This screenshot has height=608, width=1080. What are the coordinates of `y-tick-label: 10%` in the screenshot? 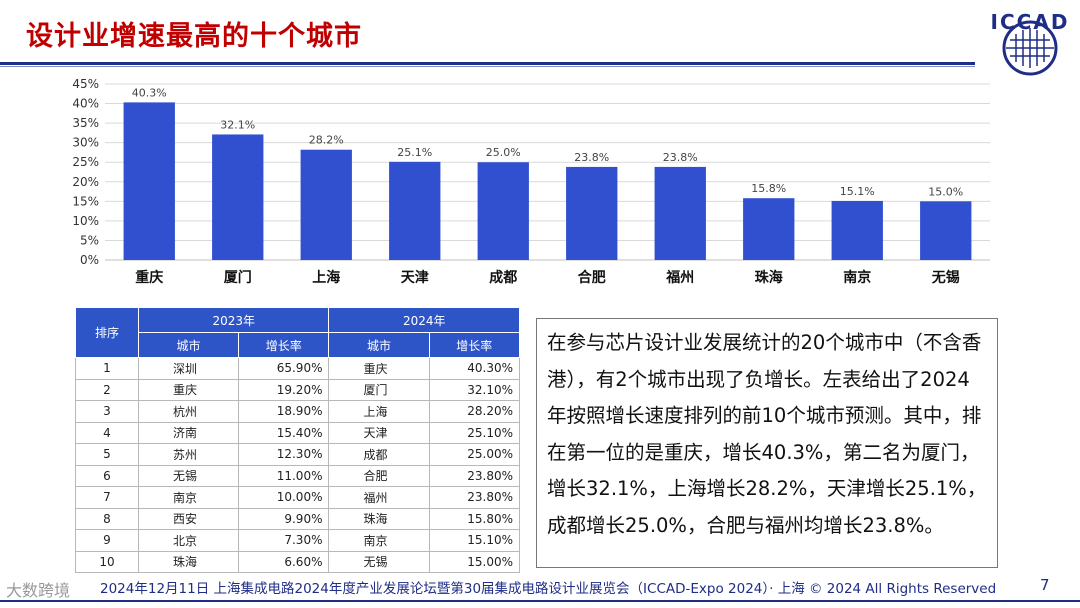 It's located at (85, 221).